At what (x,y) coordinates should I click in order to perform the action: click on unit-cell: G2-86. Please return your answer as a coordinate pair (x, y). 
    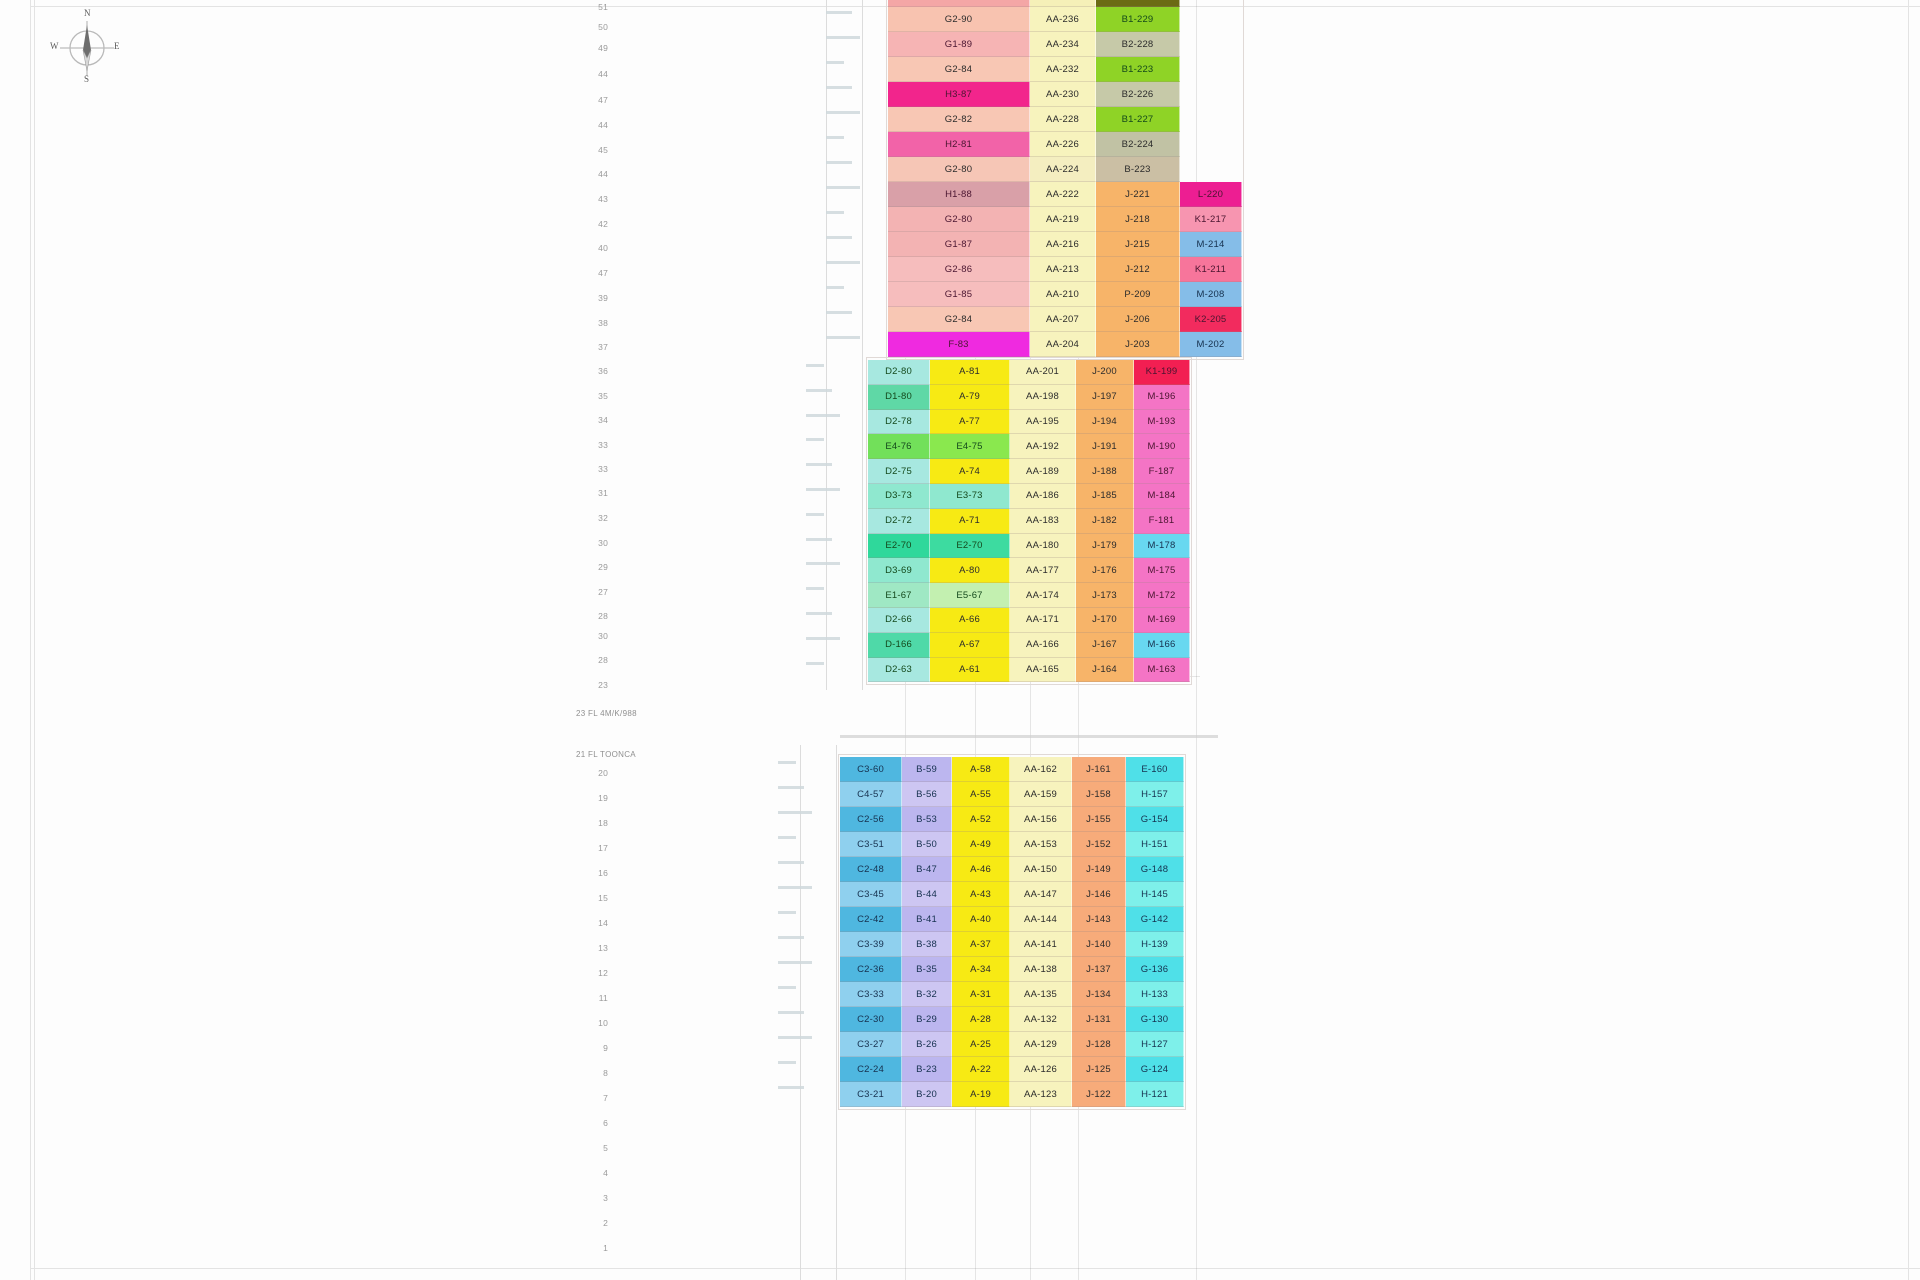
    Looking at the image, I should click on (959, 269).